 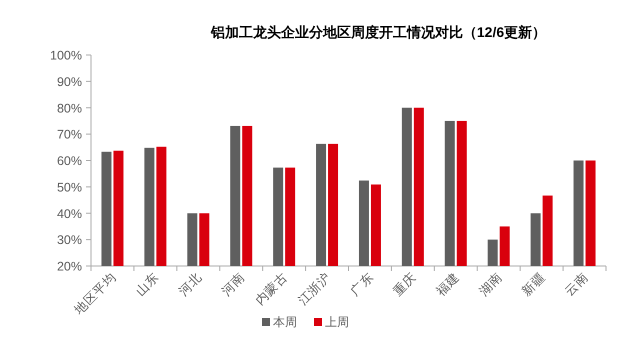 I want to click on x-tick-label: 河南, so click(x=233, y=284).